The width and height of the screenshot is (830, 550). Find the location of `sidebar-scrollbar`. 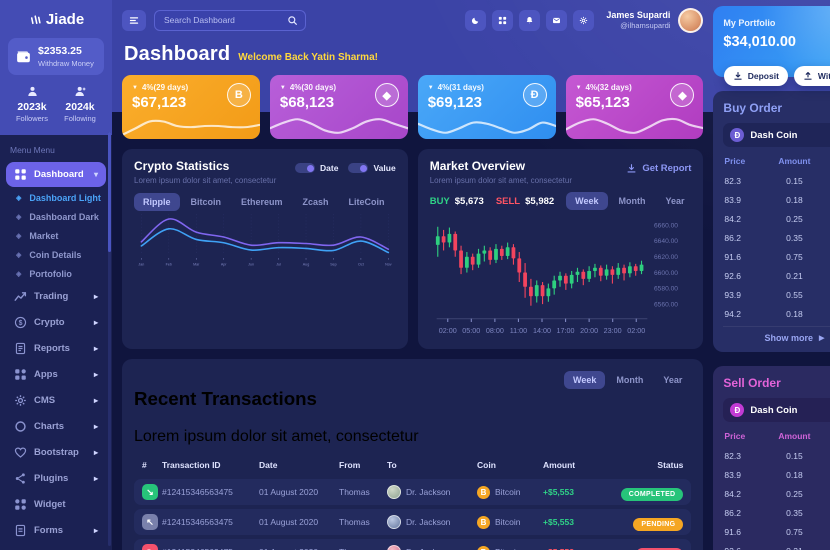

sidebar-scrollbar is located at coordinates (109, 339).